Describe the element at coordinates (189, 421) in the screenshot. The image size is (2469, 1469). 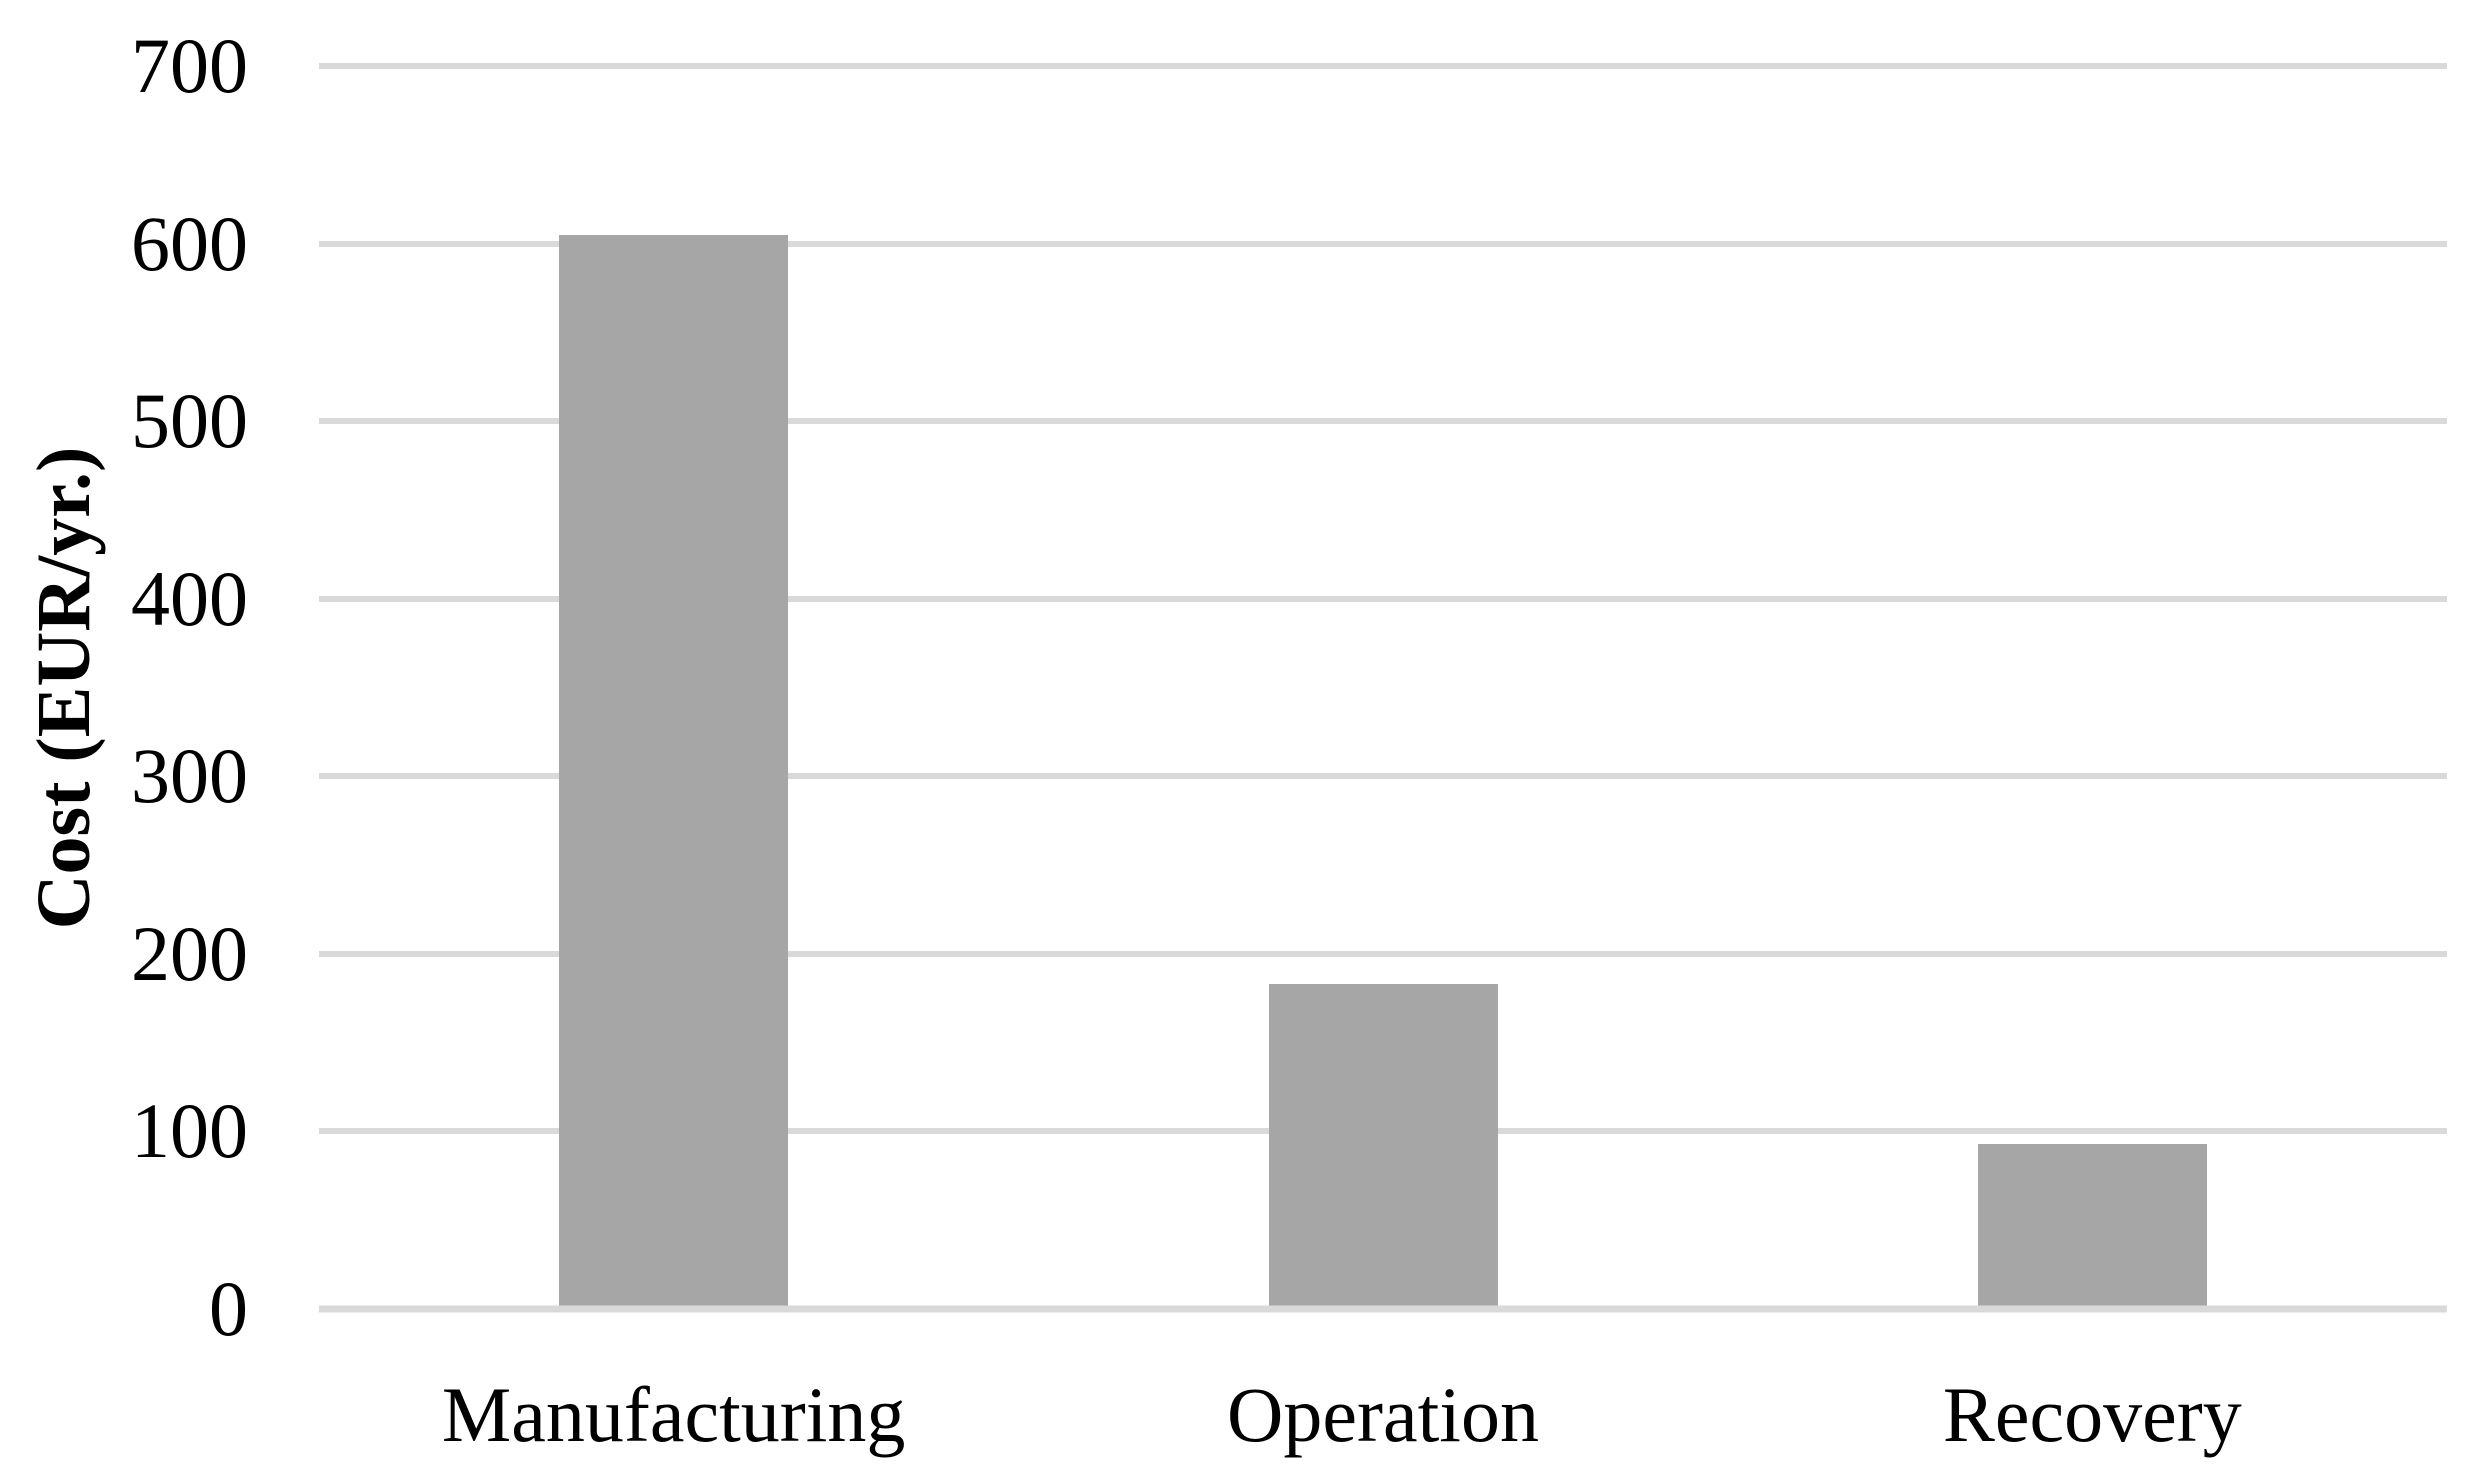
I see `y-tick-label-500: 500` at that location.